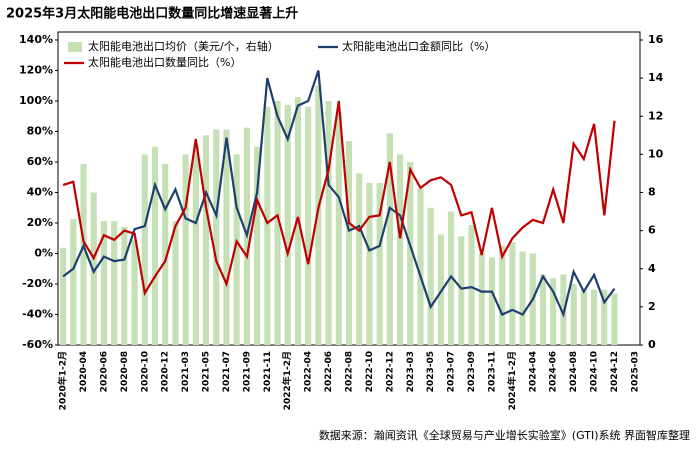  I want to click on legend-label: 太阳能电池出口金额同比（%）, so click(418, 46).